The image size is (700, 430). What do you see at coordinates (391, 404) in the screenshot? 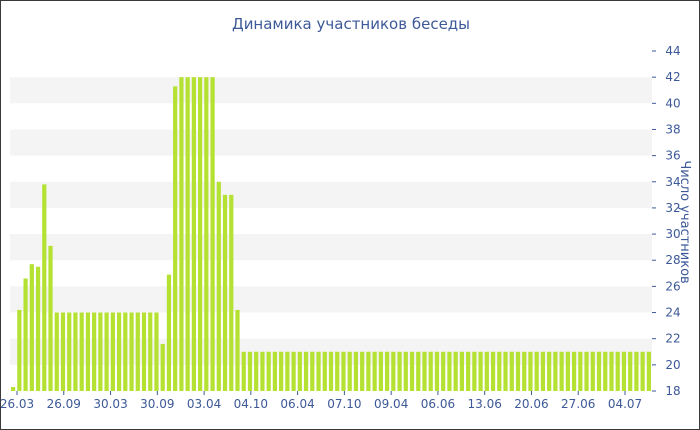
I see `x-tick-label: 09.04` at bounding box center [391, 404].